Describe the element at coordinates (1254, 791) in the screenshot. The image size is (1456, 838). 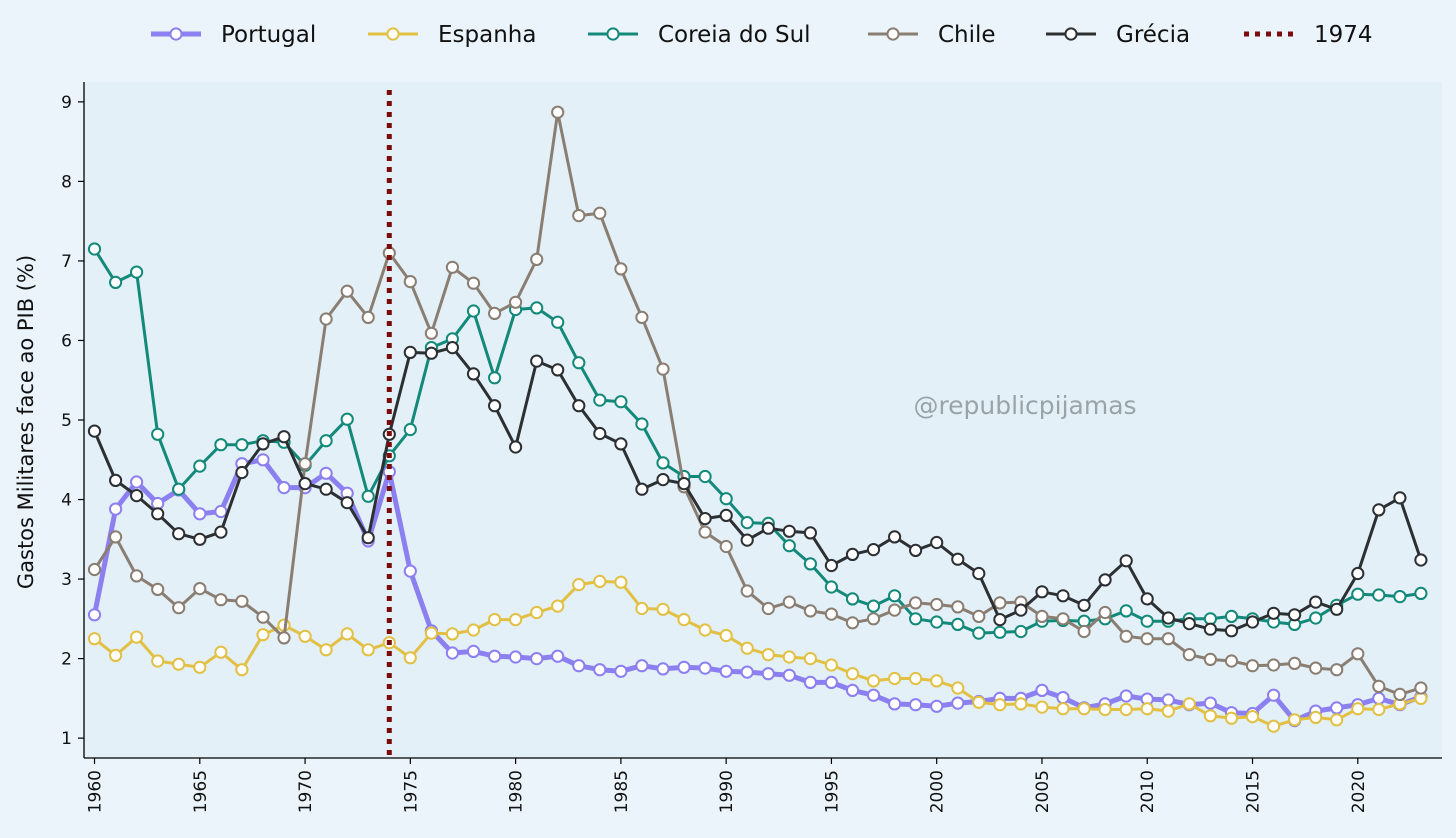
I see `x-tick-label: 2015` at that location.